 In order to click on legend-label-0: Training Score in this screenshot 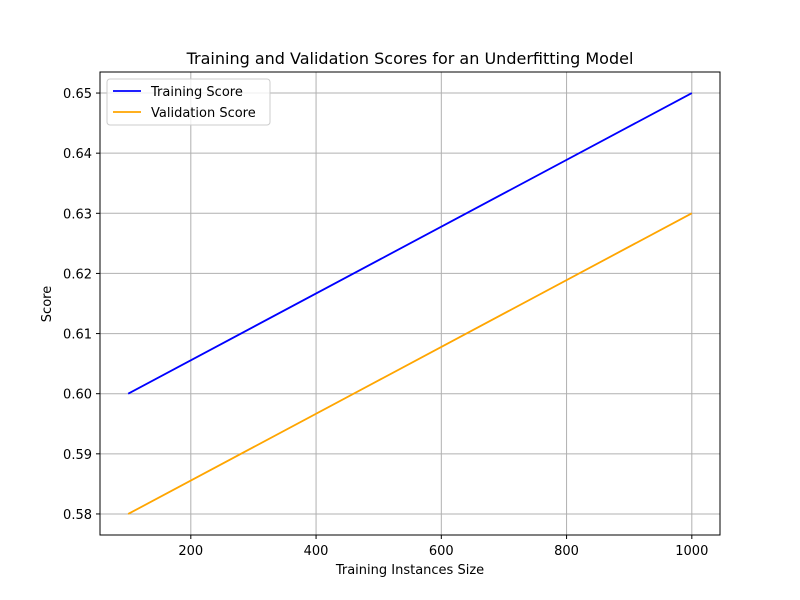, I will do `click(196, 92)`.